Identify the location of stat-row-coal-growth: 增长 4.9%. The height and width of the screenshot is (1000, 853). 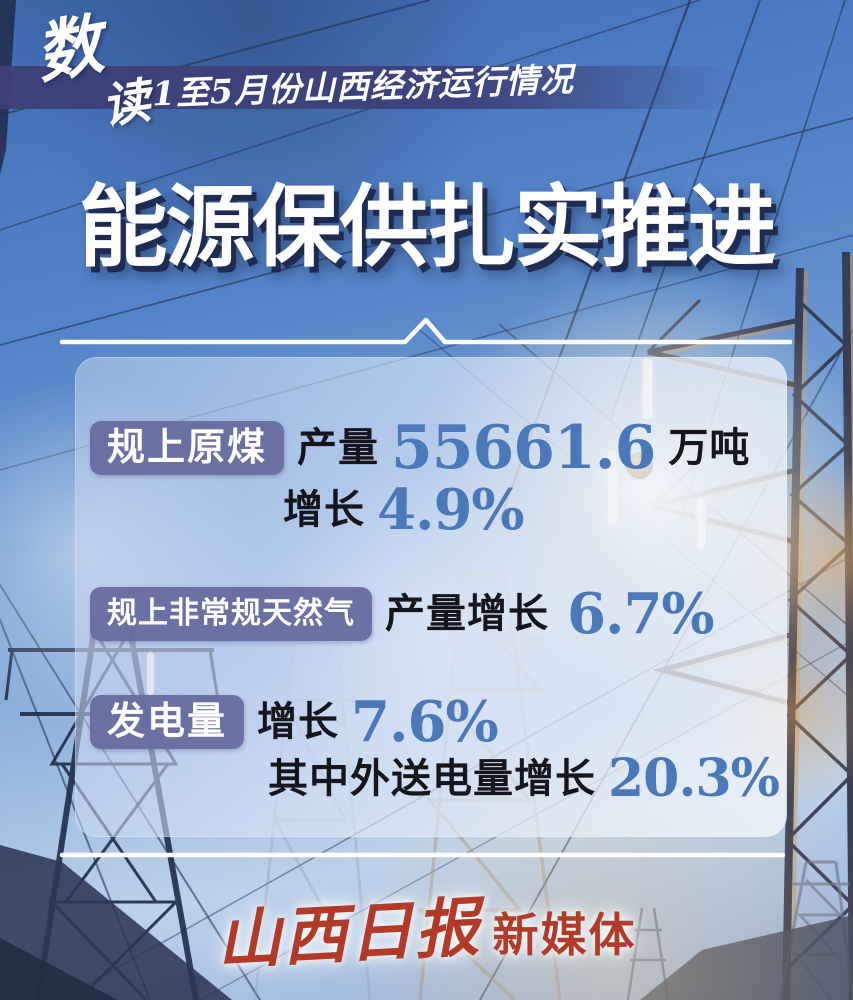
(404, 510).